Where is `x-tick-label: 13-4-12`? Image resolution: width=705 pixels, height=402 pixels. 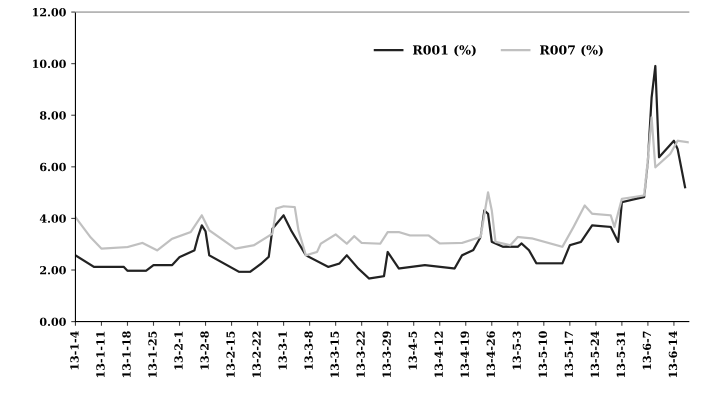 x-tick-label: 13-4-12 is located at coordinates (438, 355).